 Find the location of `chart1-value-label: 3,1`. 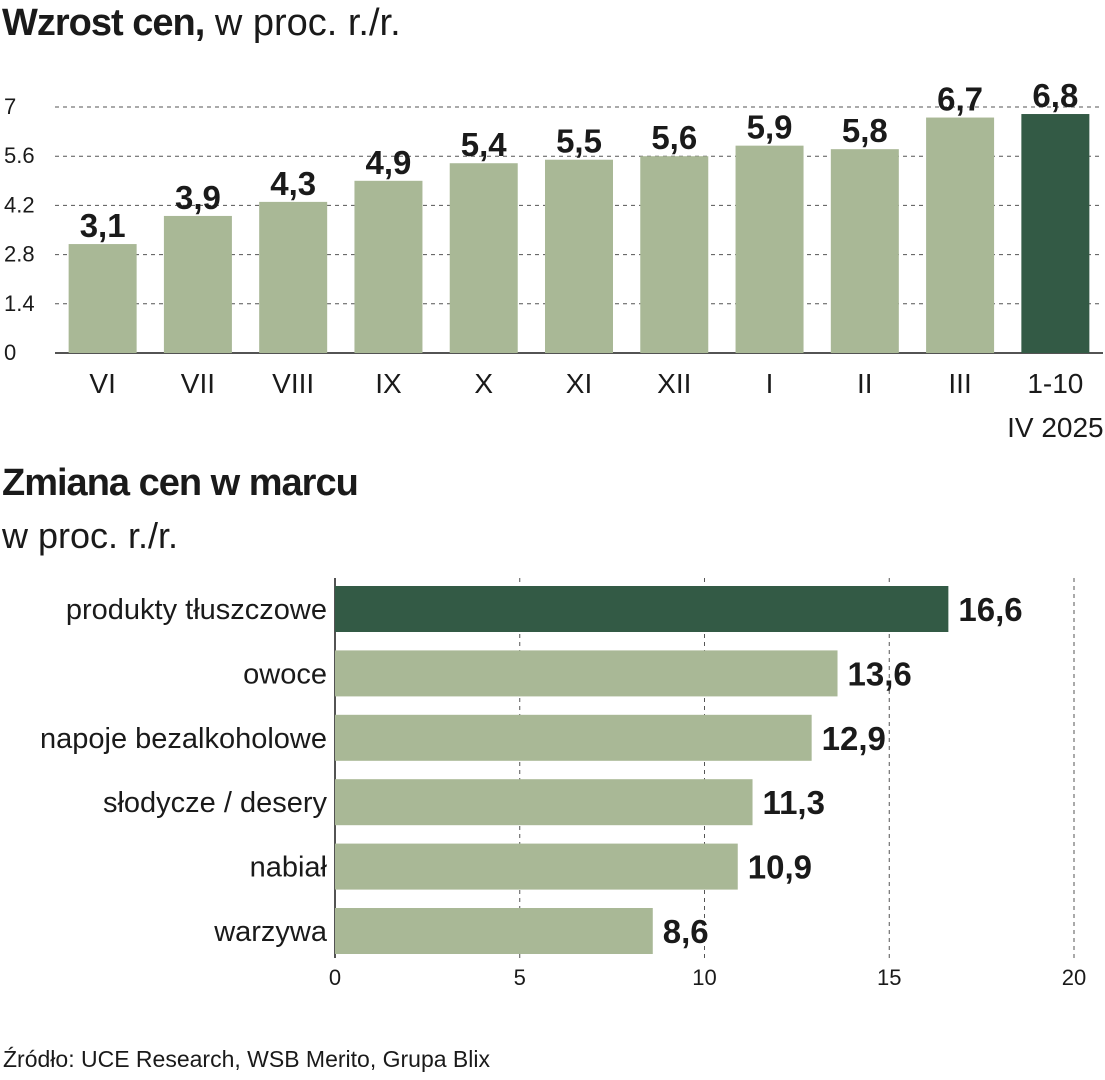

chart1-value-label: 3,1 is located at coordinates (103, 225).